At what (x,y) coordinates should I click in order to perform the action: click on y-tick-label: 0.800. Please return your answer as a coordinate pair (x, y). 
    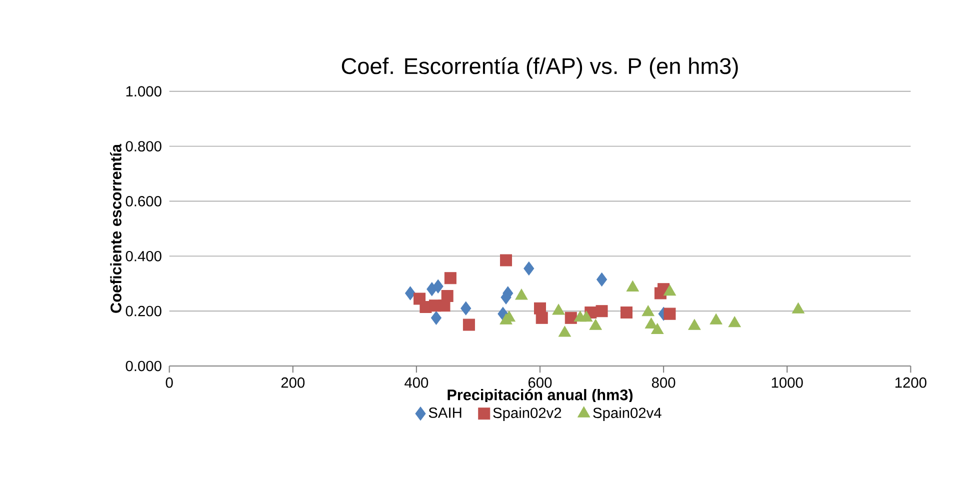
    Looking at the image, I should click on (144, 146).